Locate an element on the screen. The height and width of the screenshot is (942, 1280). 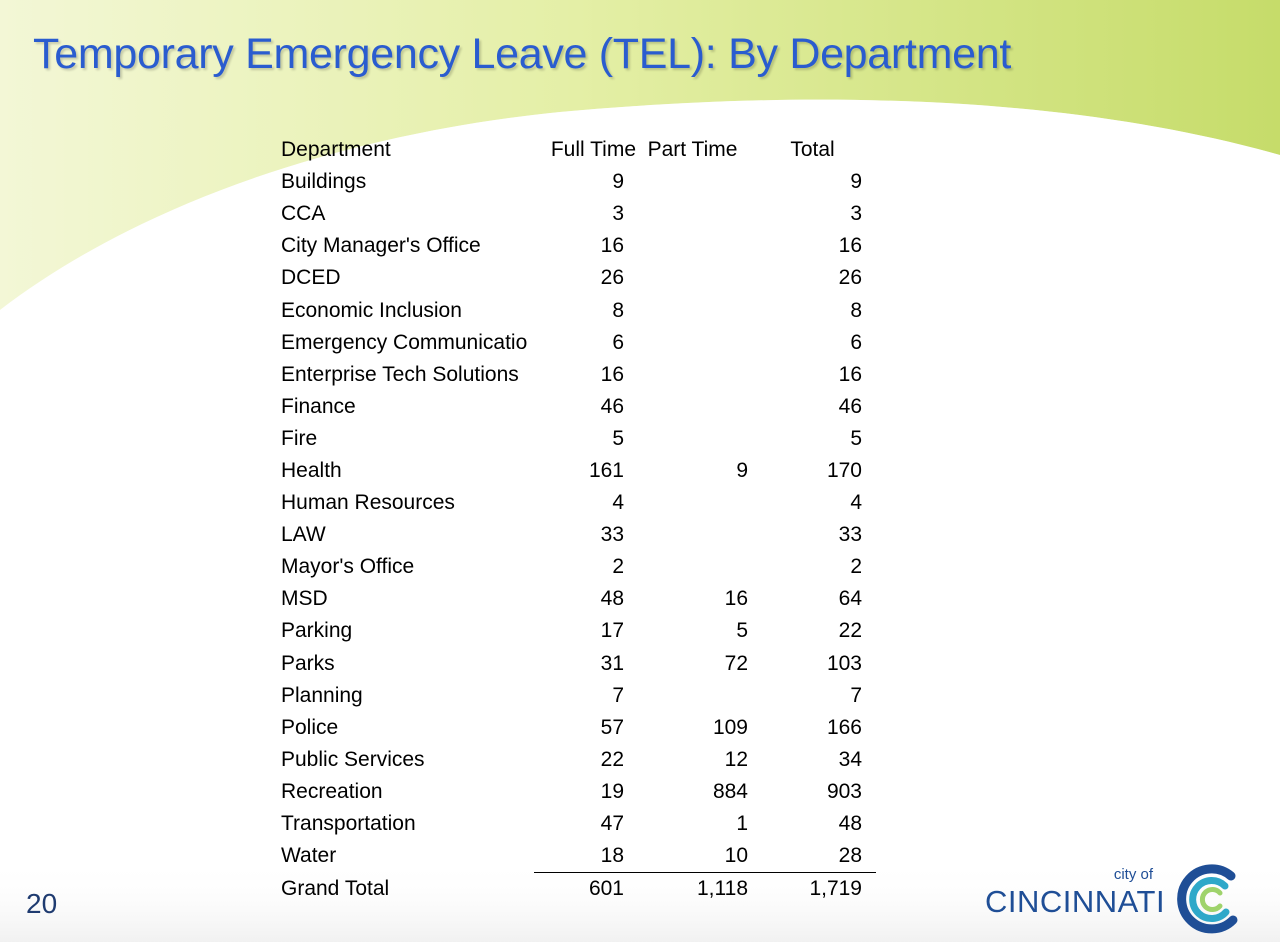
cell-total: 4 is located at coordinates (856, 503).